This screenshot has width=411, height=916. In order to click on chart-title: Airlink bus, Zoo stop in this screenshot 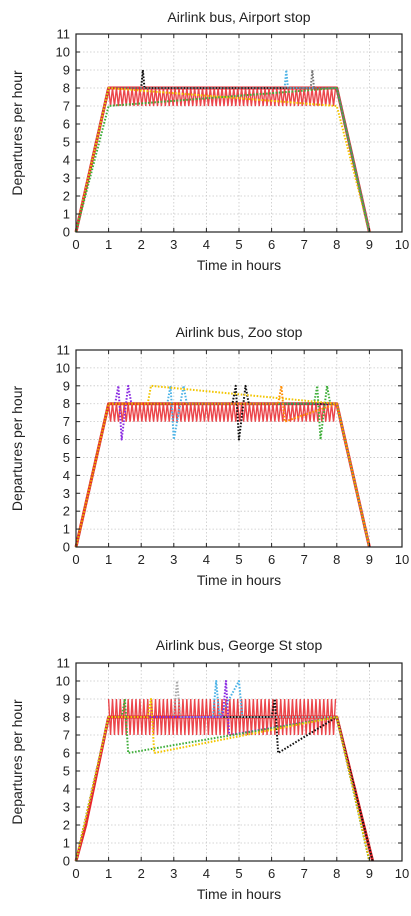, I will do `click(239, 332)`.